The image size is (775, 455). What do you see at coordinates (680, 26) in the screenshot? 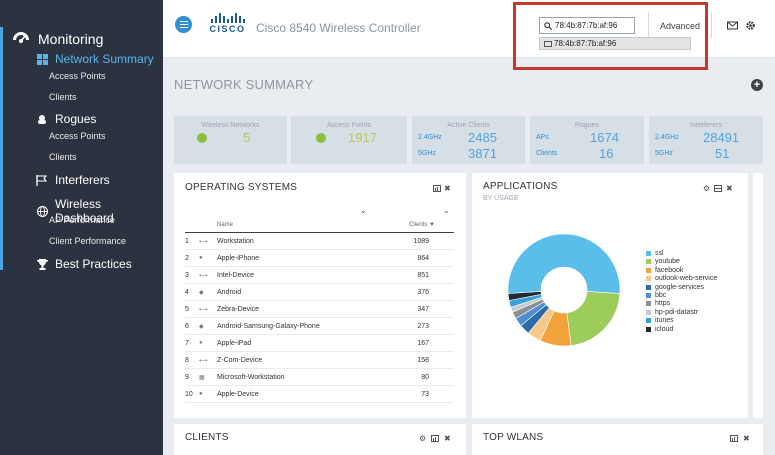
I see `advanced-link: Advanced` at bounding box center [680, 26].